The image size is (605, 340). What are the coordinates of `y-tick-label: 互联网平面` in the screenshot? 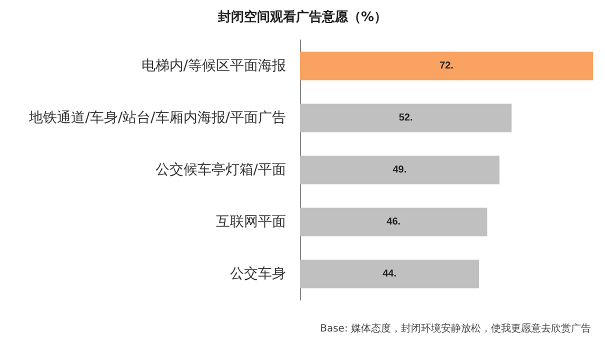 It's located at (251, 222).